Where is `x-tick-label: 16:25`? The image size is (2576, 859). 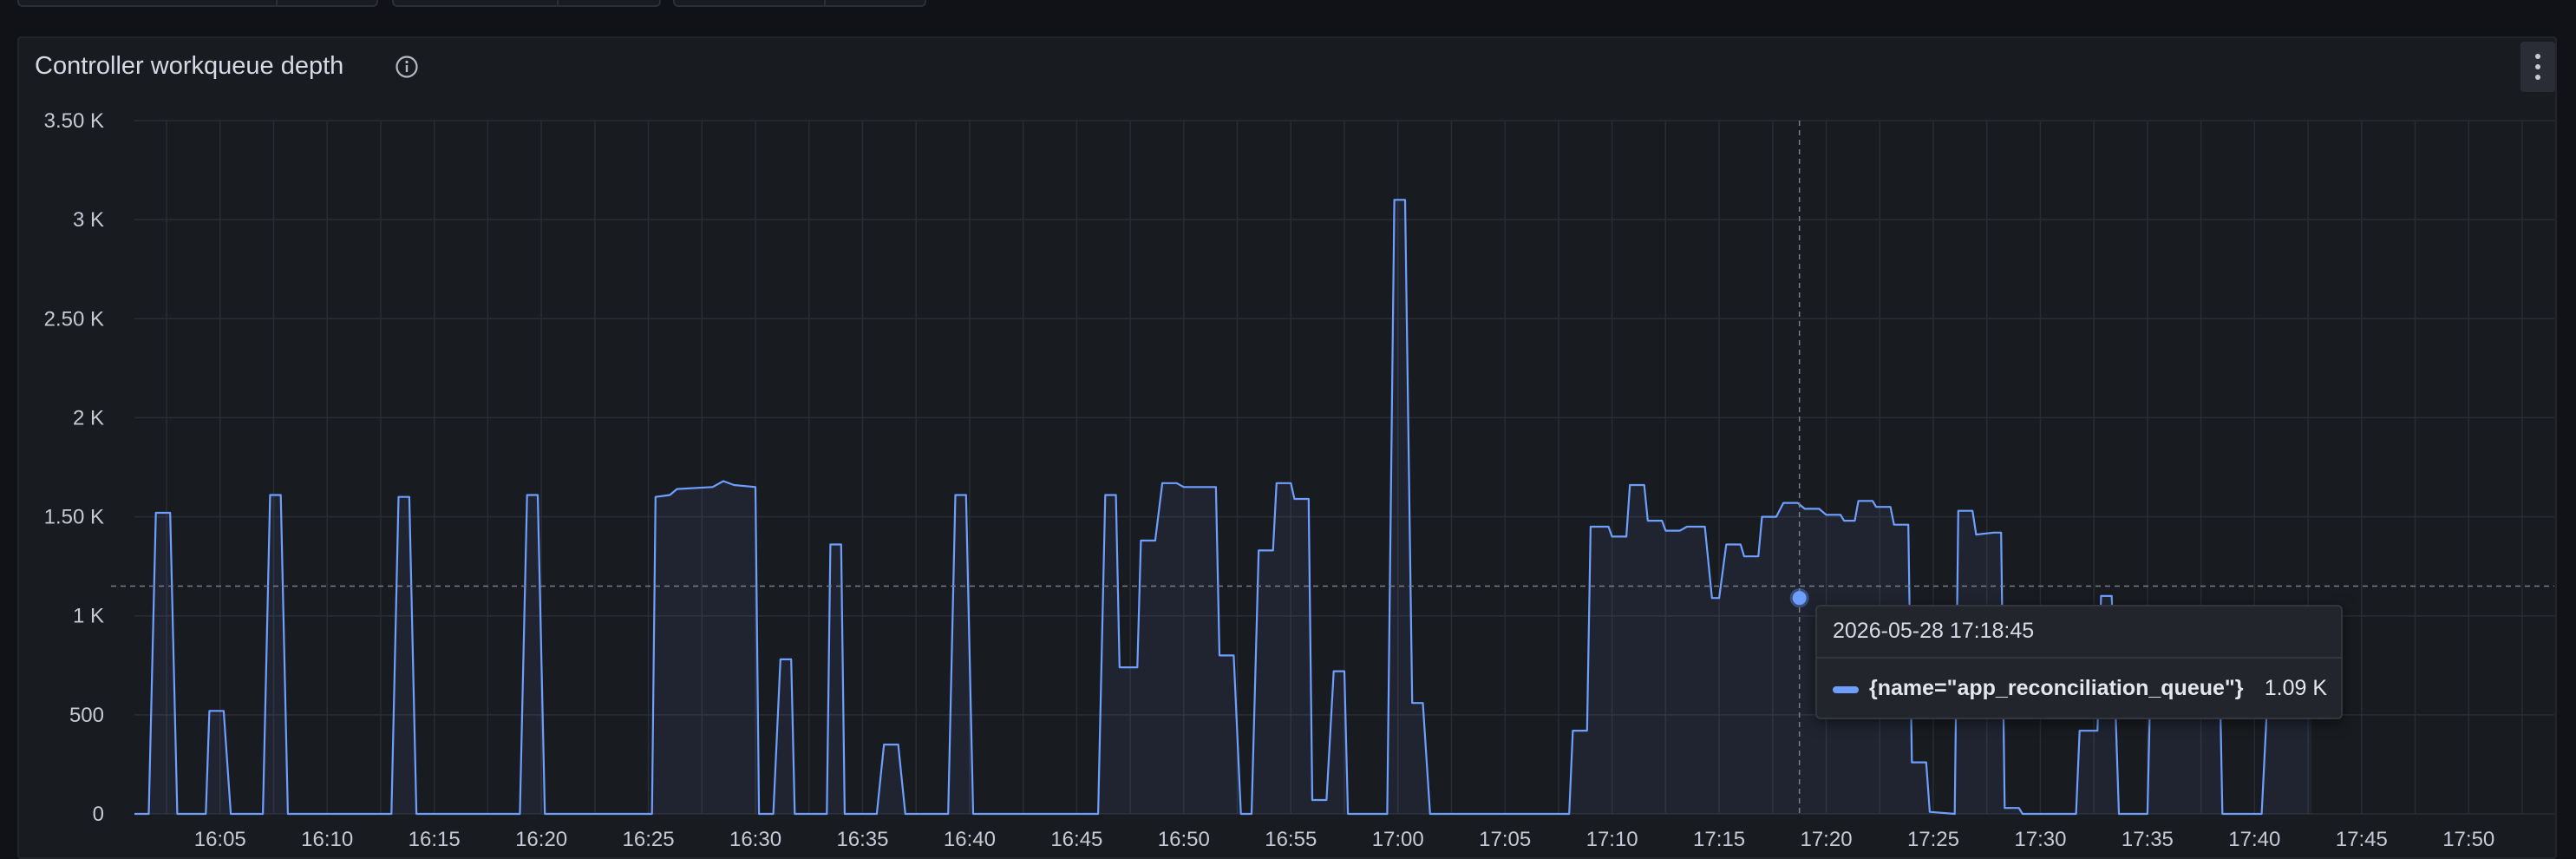
x-tick-label: 16:25 is located at coordinates (649, 840).